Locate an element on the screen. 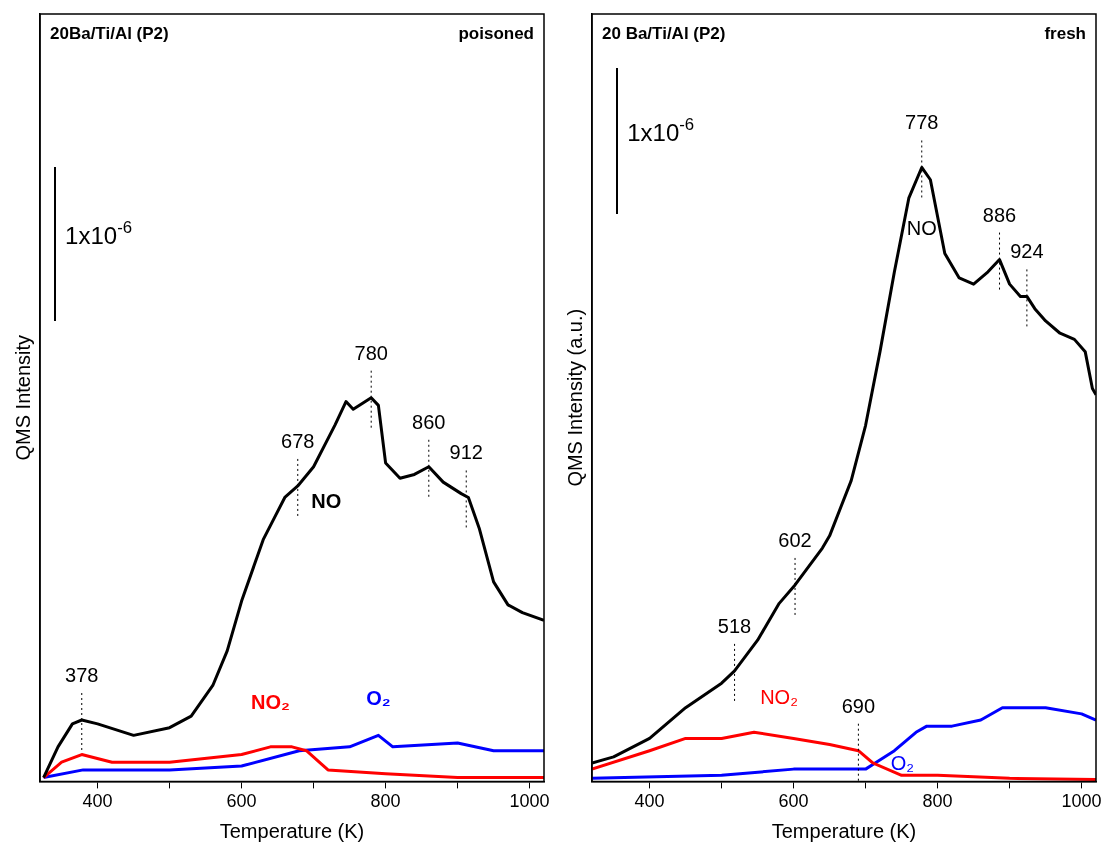 Image resolution: width=1109 pixels, height=853 pixels. annotation: 518 is located at coordinates (734, 625).